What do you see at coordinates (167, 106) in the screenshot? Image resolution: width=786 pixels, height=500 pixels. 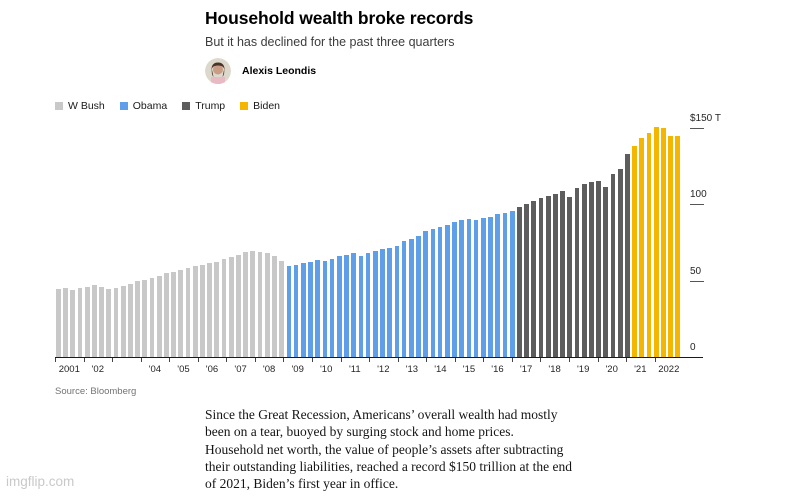 I see `chart-legend: W Bush Obama Trump Biden` at bounding box center [167, 106].